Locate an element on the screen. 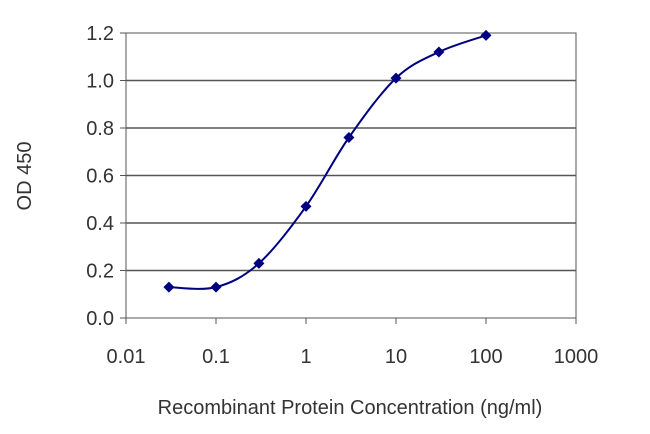  y-tick-label: 1.0 is located at coordinates (100, 82).